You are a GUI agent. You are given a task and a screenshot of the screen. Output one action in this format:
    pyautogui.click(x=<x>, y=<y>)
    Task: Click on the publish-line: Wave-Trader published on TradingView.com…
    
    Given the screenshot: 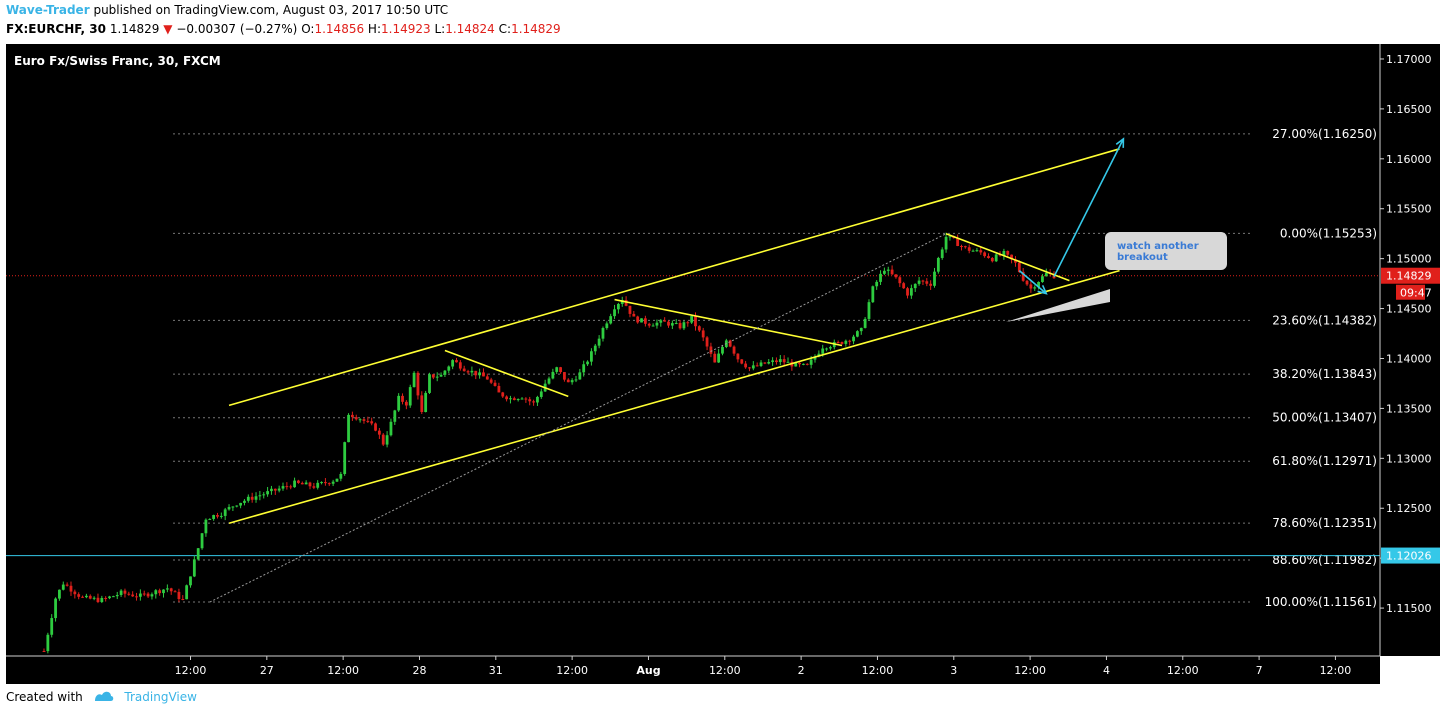 What is the action you would take?
    pyautogui.click(x=227, y=10)
    